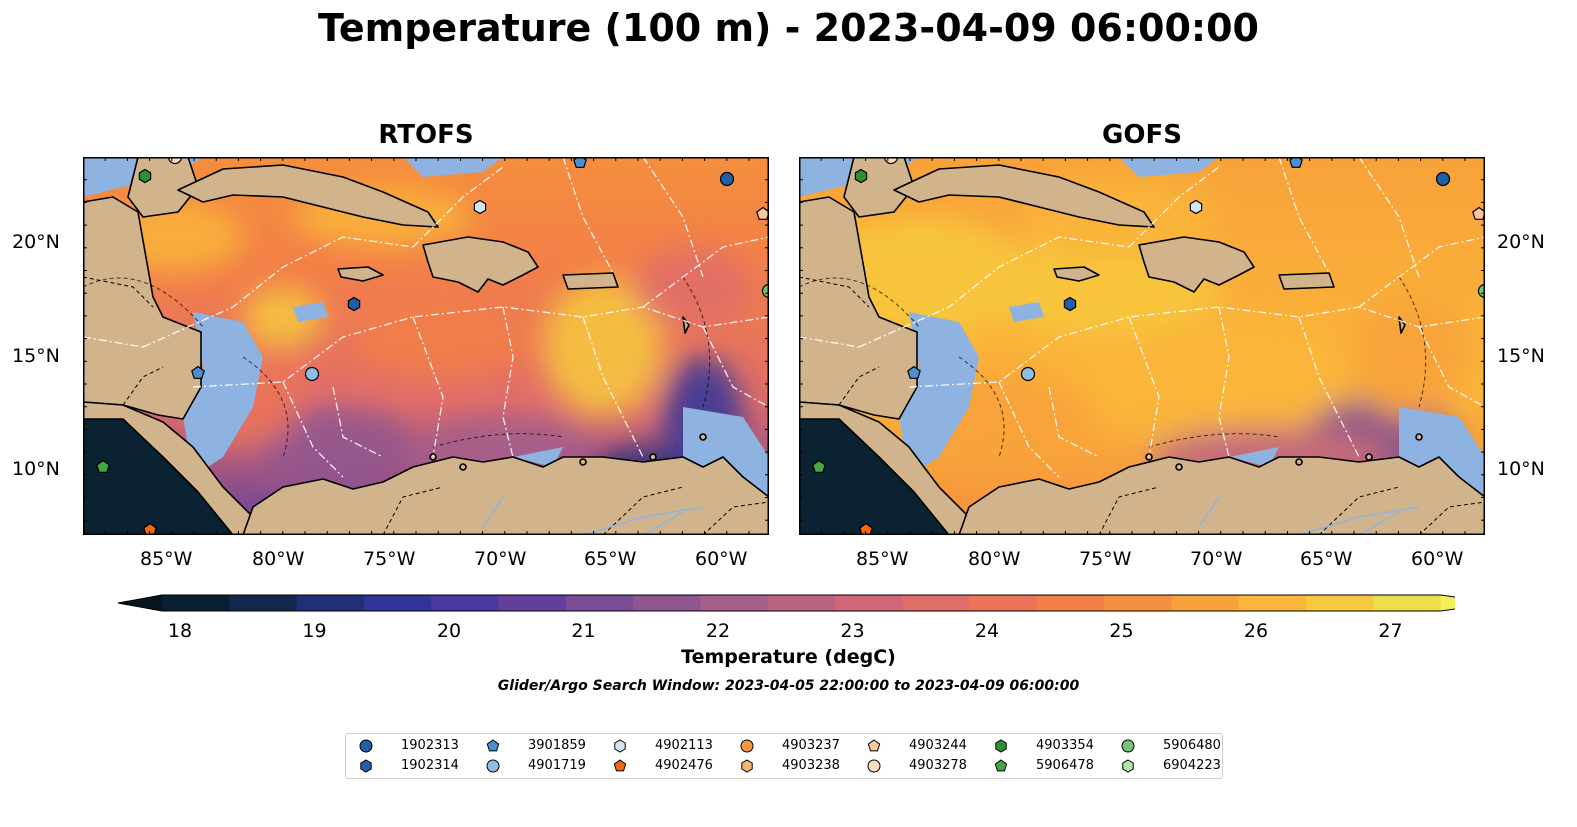 The height and width of the screenshot is (827, 1577). What do you see at coordinates (1390, 631) in the screenshot?
I see `colorbar-tick-27: 27` at bounding box center [1390, 631].